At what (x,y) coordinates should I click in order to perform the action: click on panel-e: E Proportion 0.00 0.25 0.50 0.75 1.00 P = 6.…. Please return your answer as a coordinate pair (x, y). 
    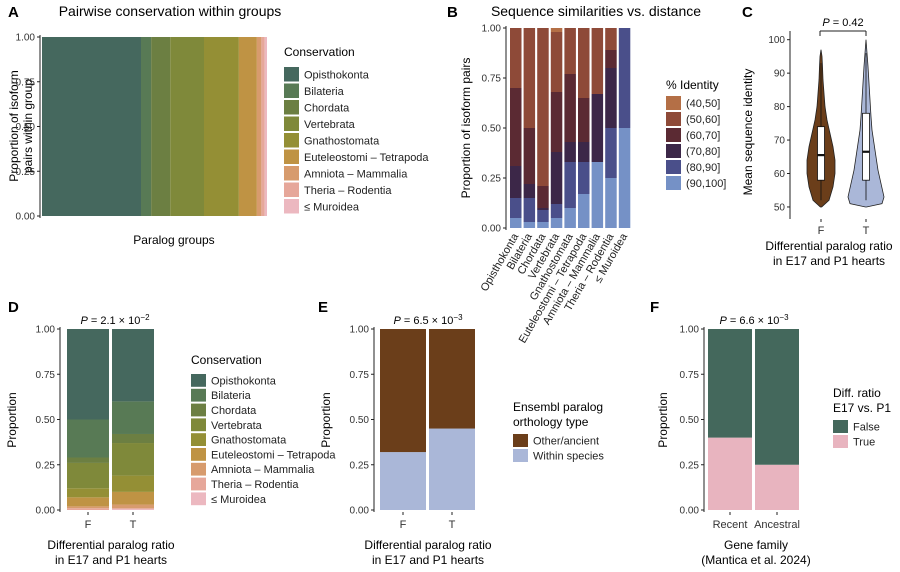
    Looking at the image, I should click on (461, 433).